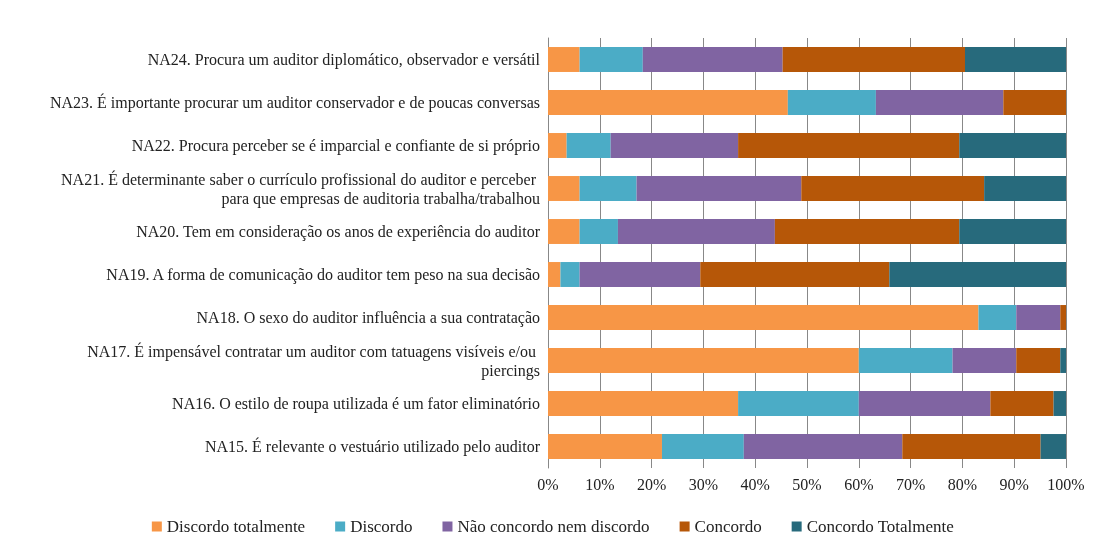  Describe the element at coordinates (323, 275) in the screenshot. I see `y-tick-label: NA19. A forma de comunicação do auditor tem peso na sua decisão` at that location.